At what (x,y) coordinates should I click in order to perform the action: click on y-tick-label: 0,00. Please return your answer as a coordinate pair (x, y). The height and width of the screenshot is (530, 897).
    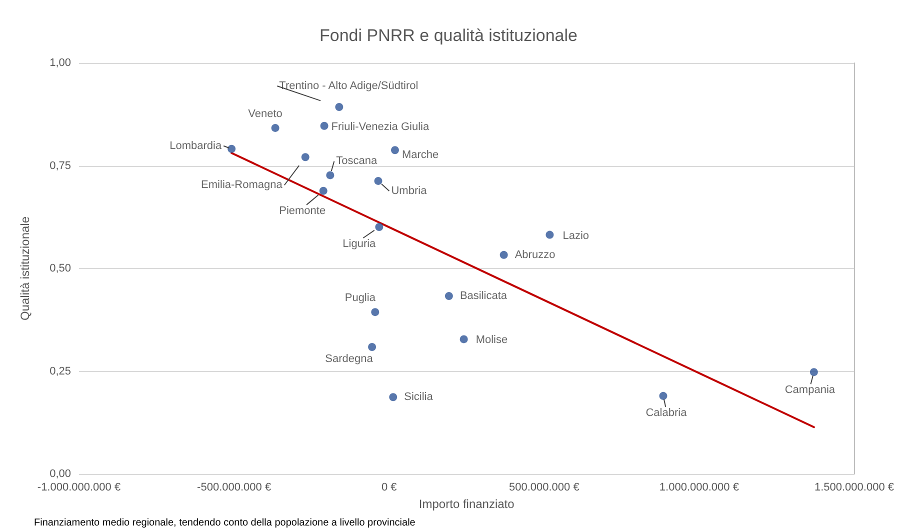
    Looking at the image, I should click on (60, 474).